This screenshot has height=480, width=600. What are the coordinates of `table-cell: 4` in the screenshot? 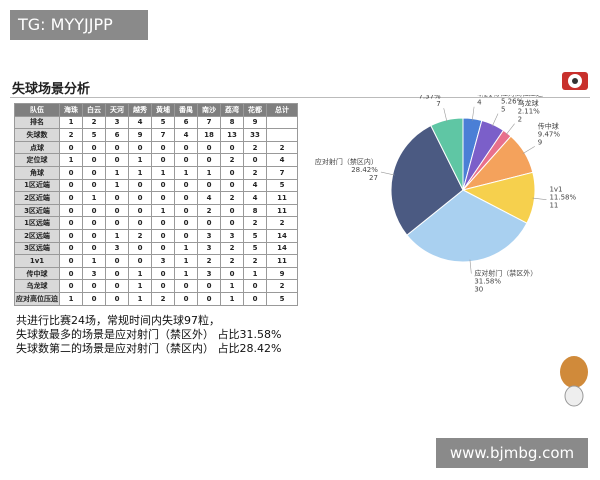 It's located at (255, 185).